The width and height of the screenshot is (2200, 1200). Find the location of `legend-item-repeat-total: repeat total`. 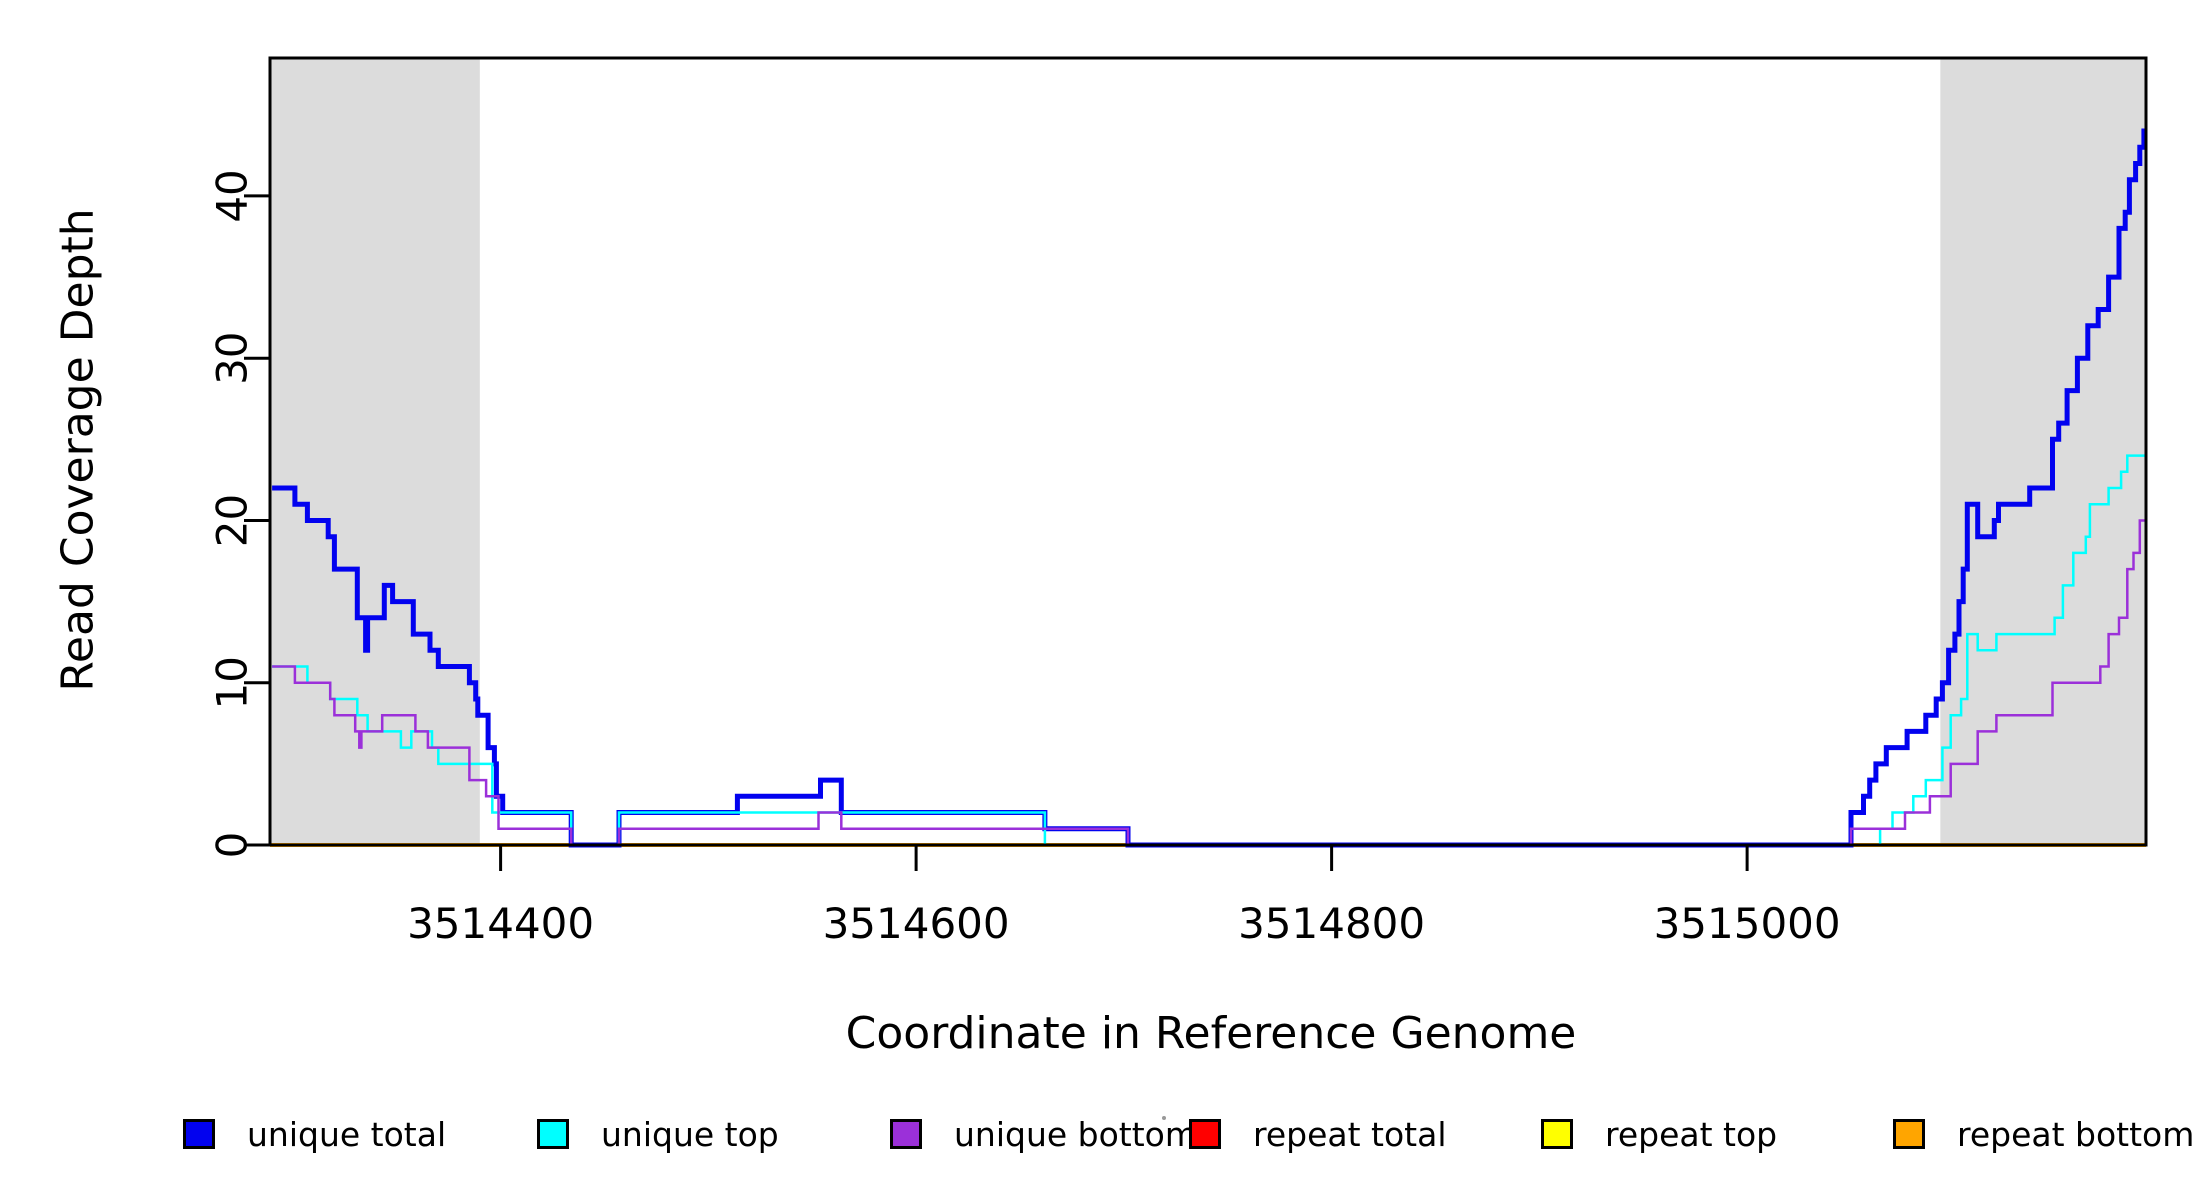

legend-item-repeat-total: repeat total is located at coordinates (1318, 1134).